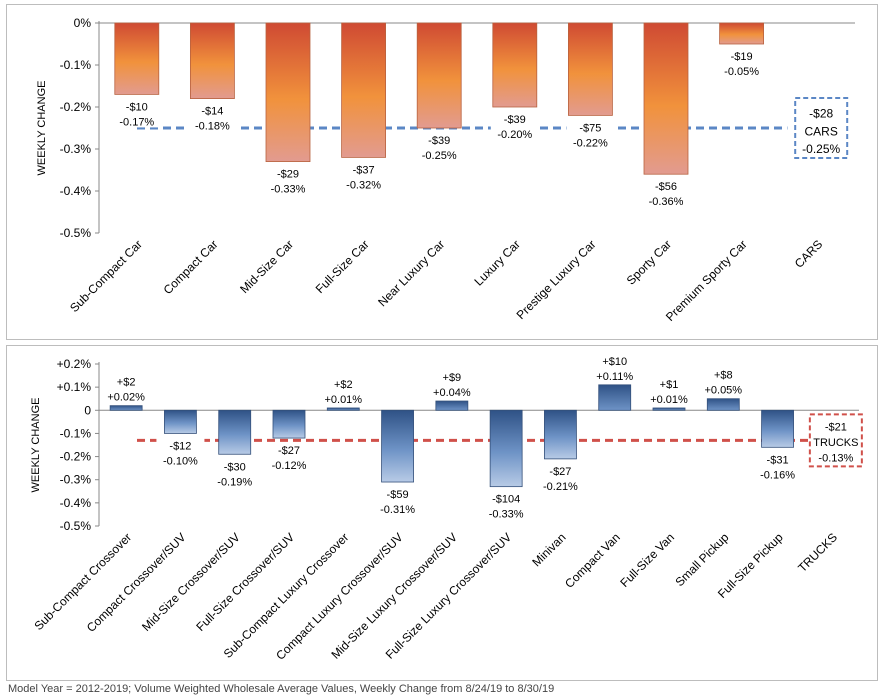 The image size is (890, 695). I want to click on trucks-pct-label: -0.21%, so click(560, 487).